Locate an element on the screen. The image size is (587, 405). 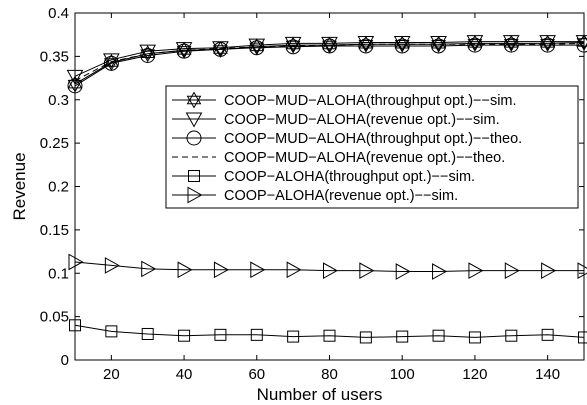
x-tick-label: 40 is located at coordinates (184, 374).